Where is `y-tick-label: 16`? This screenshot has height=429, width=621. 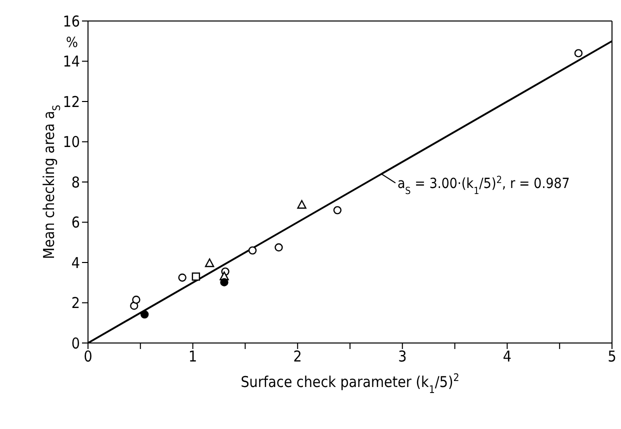 y-tick-label: 16 is located at coordinates (71, 21).